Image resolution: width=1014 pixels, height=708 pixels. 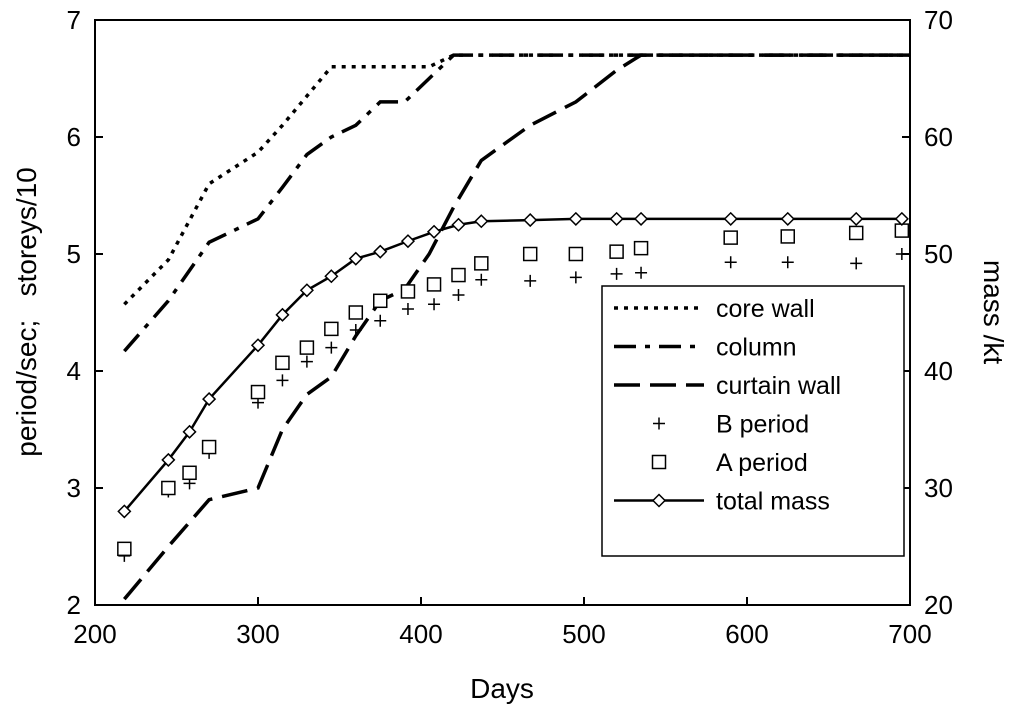 What do you see at coordinates (420, 634) in the screenshot?
I see `x-tick-label: 400` at bounding box center [420, 634].